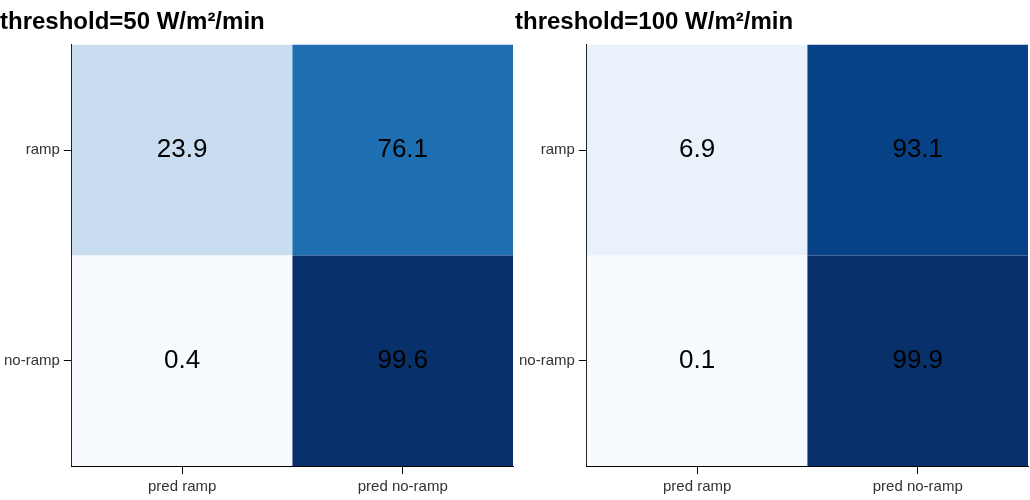  What do you see at coordinates (654, 21) in the screenshot?
I see `chart-title: threshold=100 W/m²/min` at bounding box center [654, 21].